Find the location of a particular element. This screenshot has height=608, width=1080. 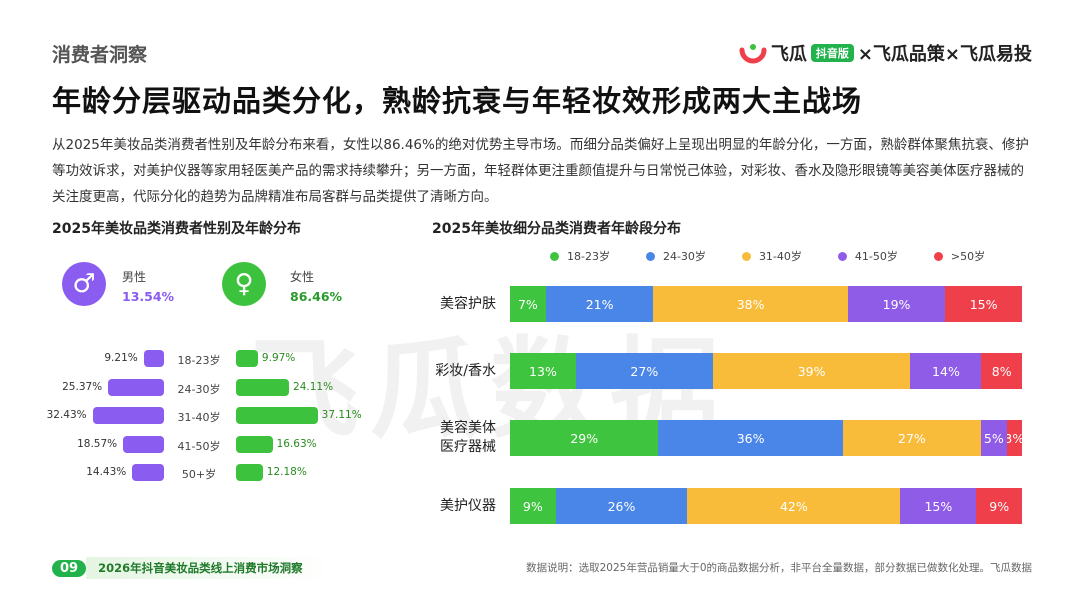

legend-item: 41-50岁 is located at coordinates (867, 256).